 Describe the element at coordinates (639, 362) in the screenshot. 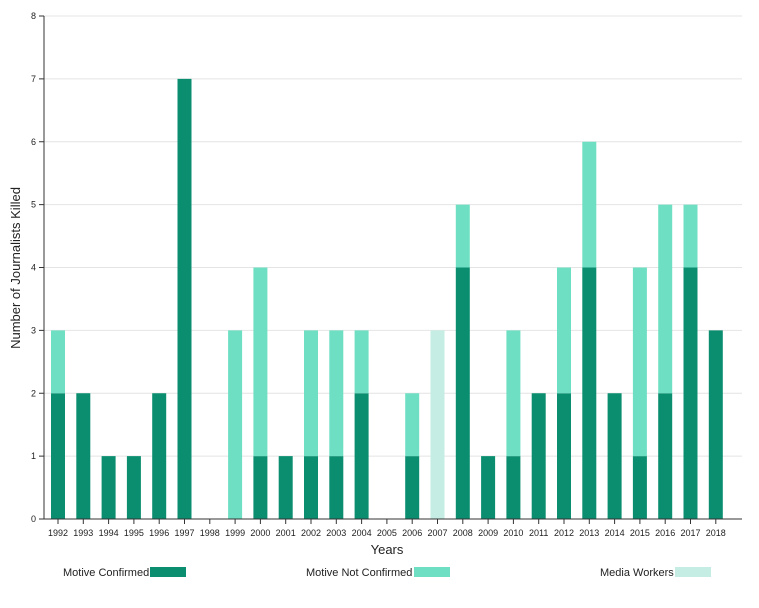

I see `bar-segment-2015-motive-not-confirmed` at that location.